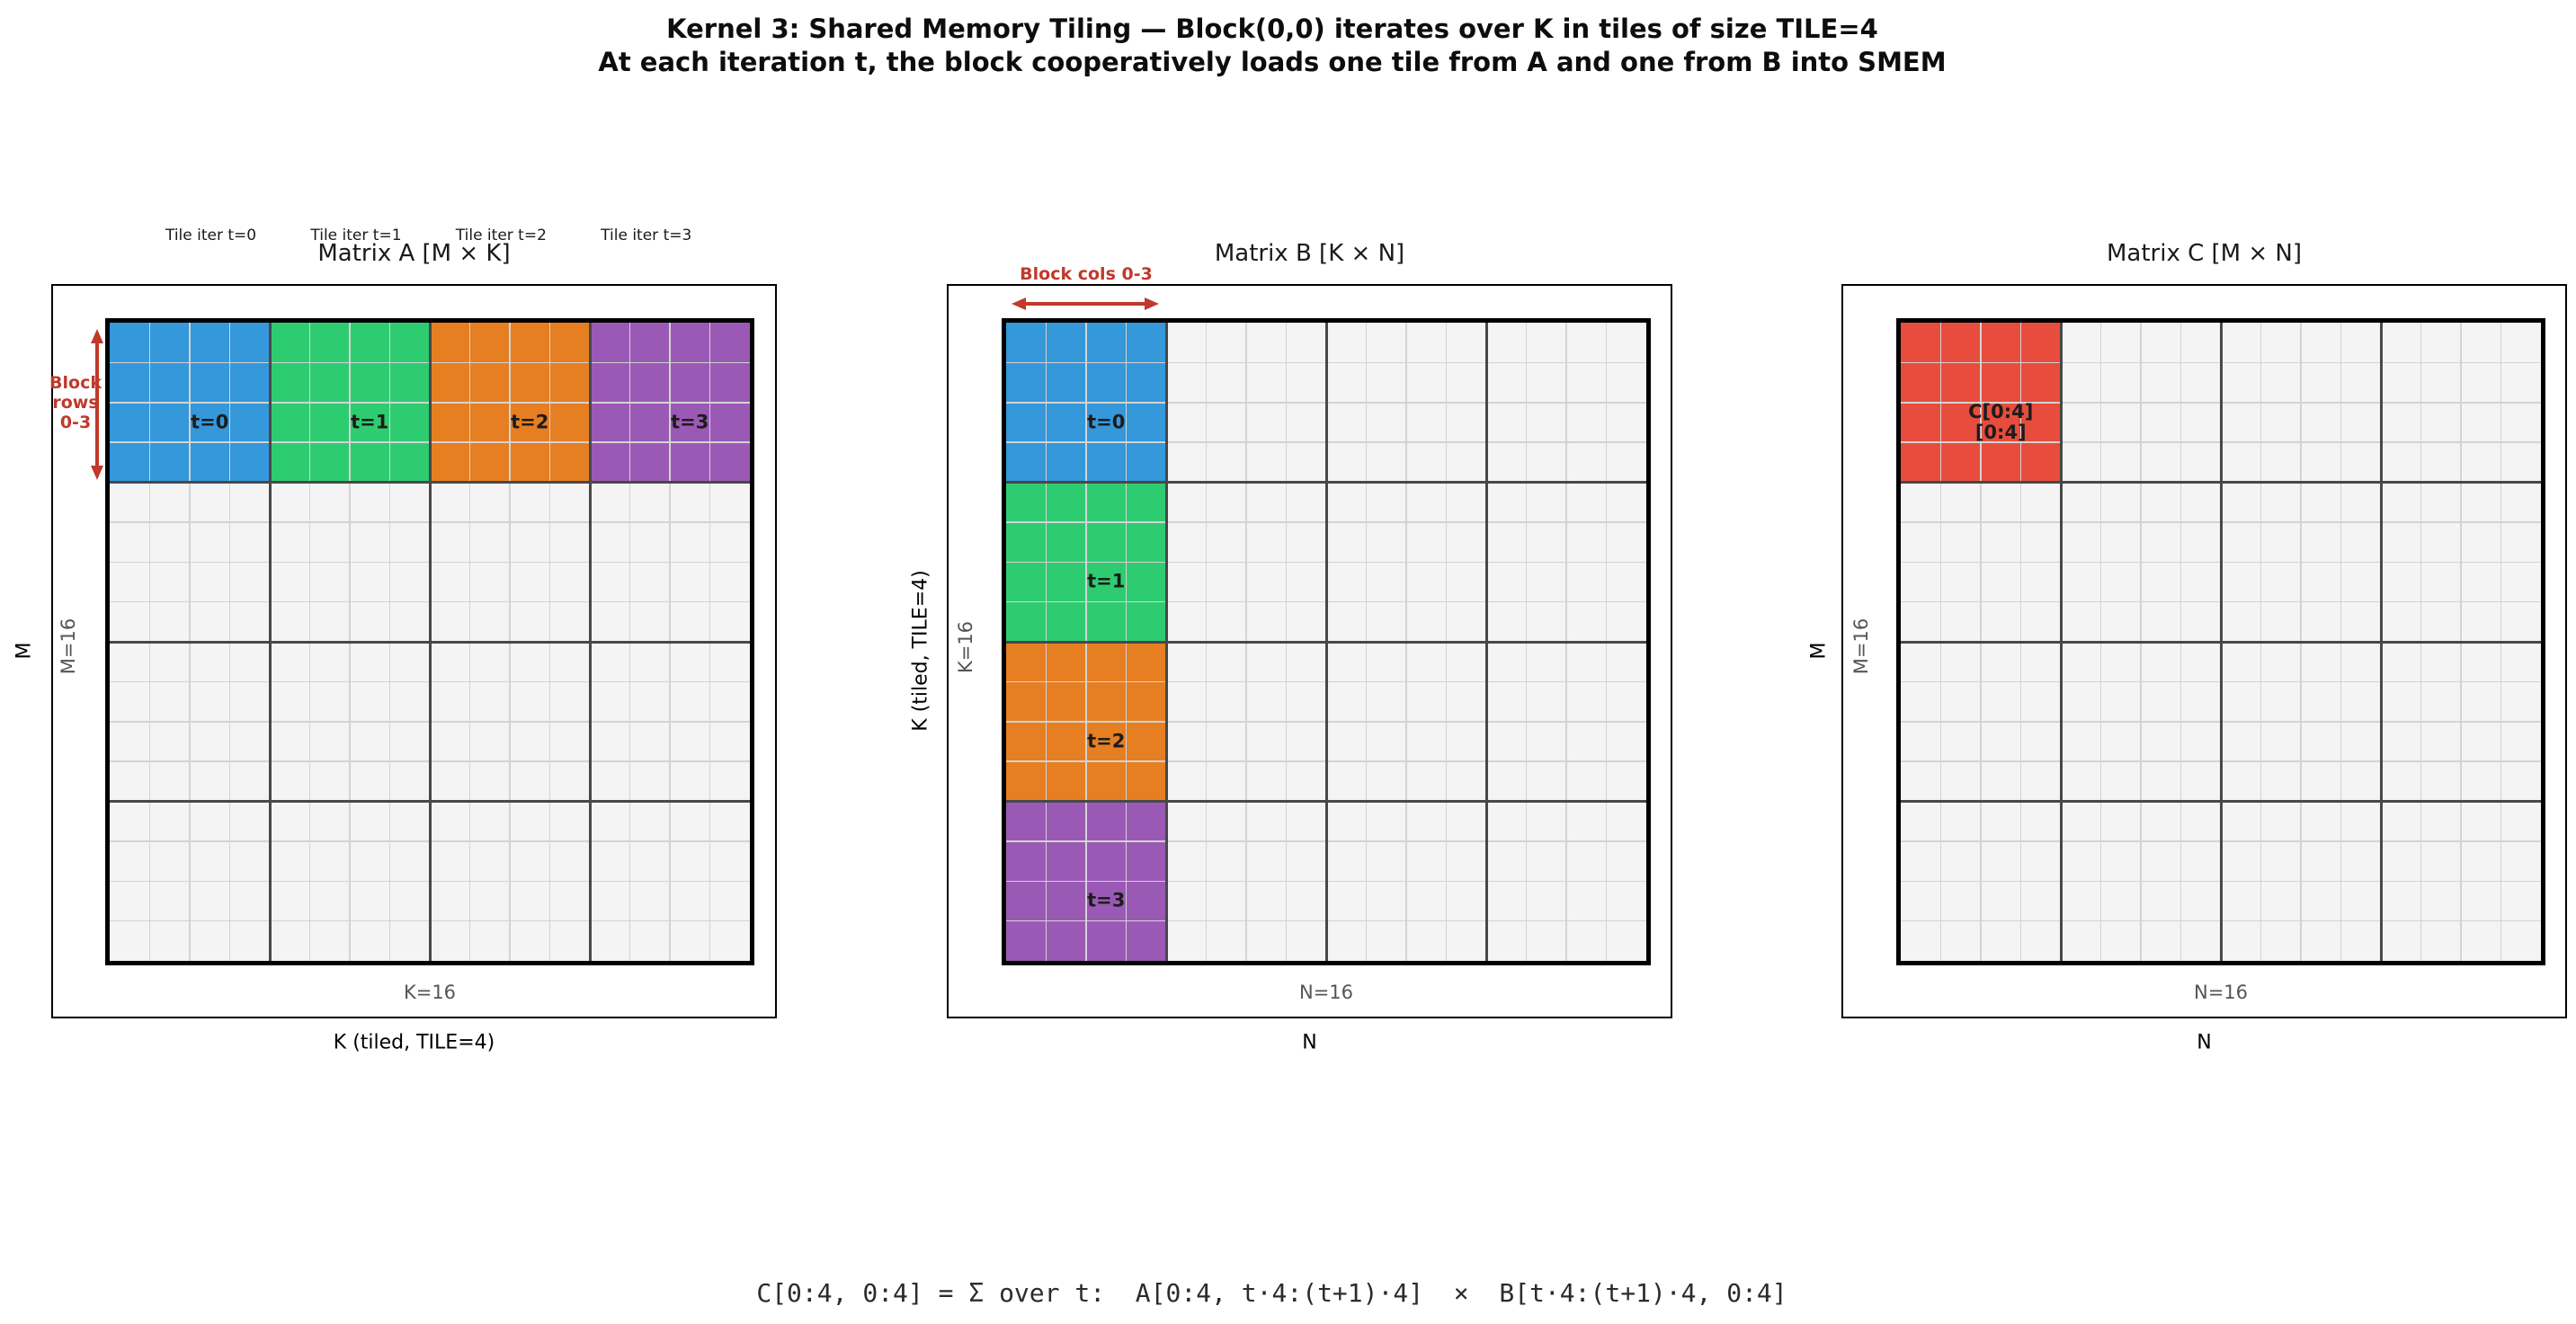  Describe the element at coordinates (966, 647) in the screenshot. I see `inner-ylabel-B: K=16` at that location.